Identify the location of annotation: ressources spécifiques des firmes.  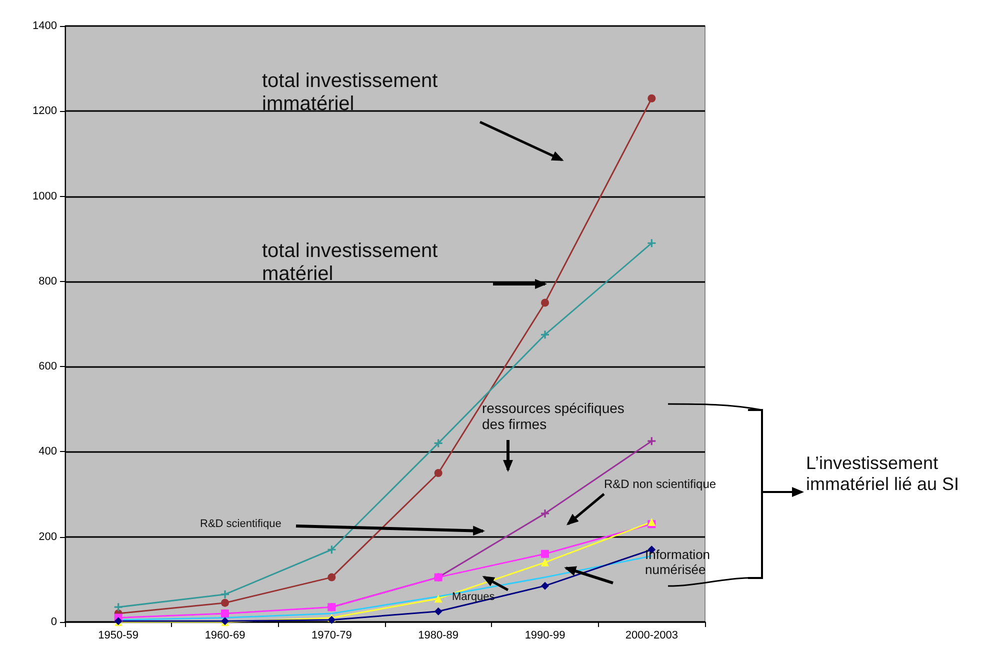
(554, 416).